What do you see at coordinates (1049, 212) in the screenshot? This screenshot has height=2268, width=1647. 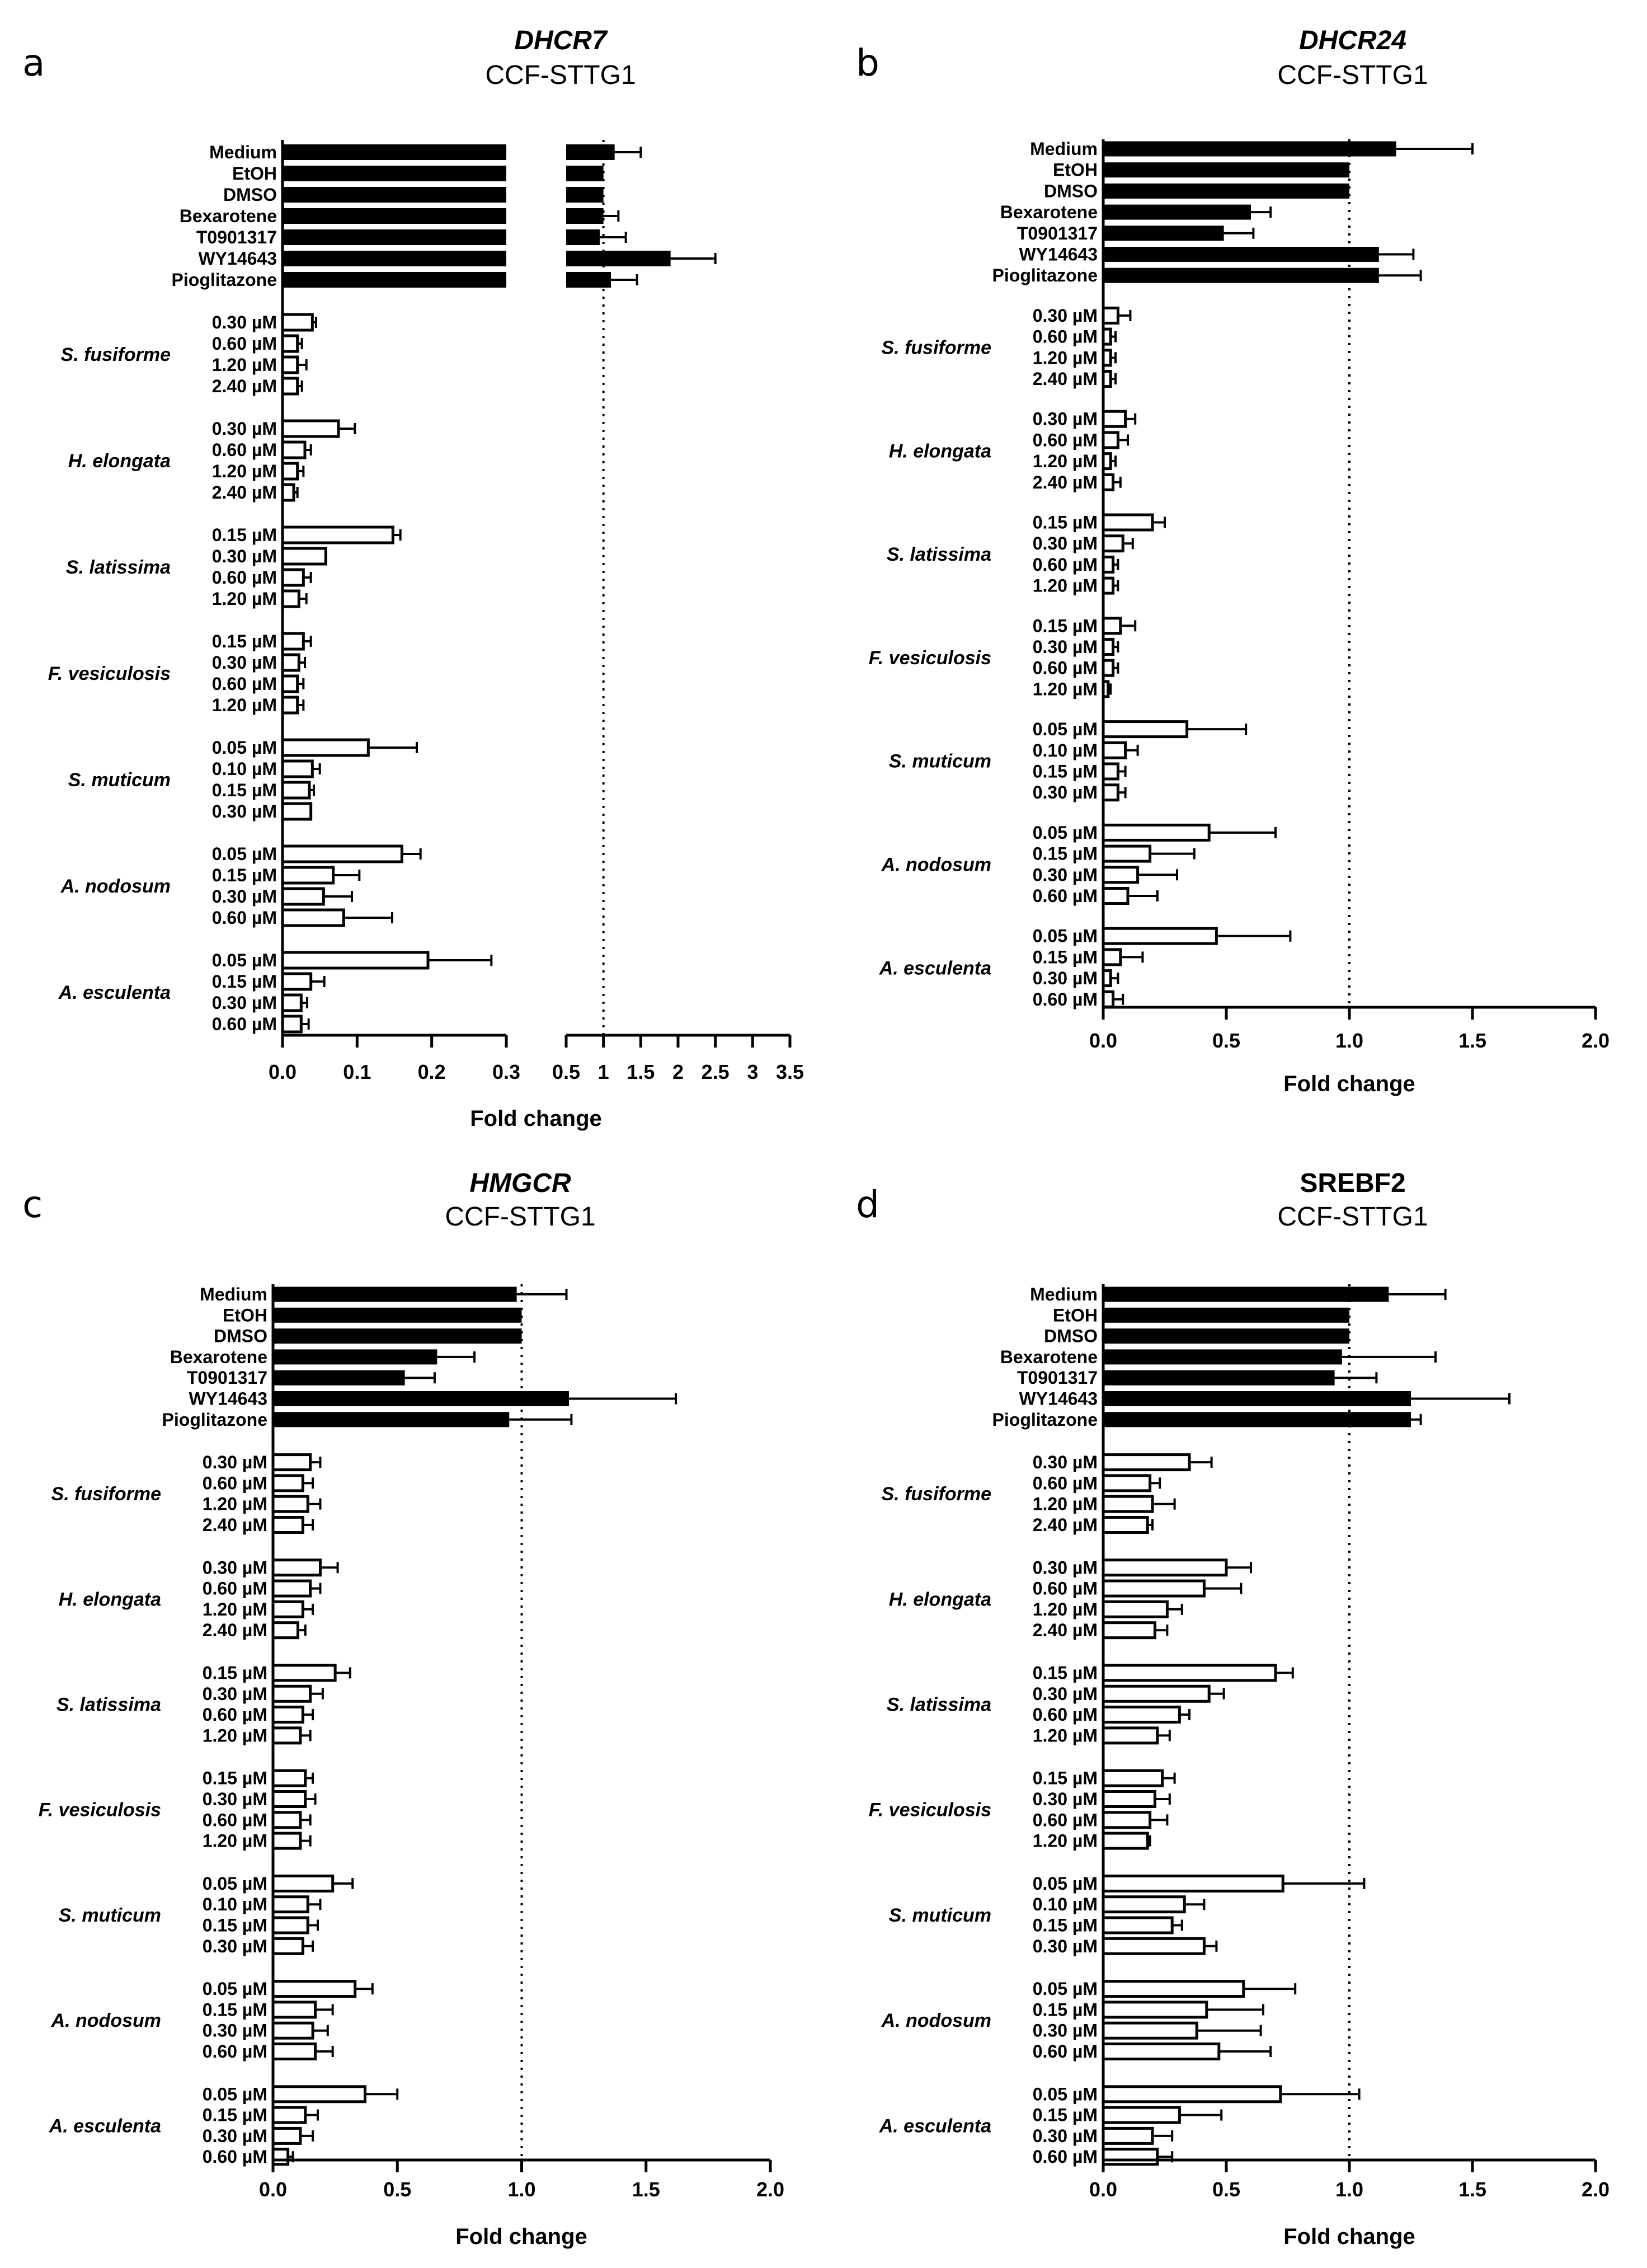 I see `control-label: Bexarotene` at bounding box center [1049, 212].